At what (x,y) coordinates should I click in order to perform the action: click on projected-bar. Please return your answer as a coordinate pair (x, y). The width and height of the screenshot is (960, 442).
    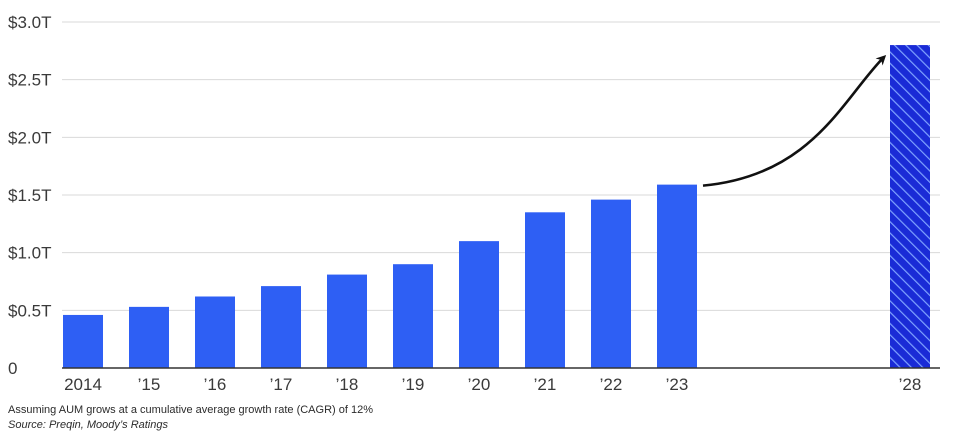
    Looking at the image, I should click on (910, 207).